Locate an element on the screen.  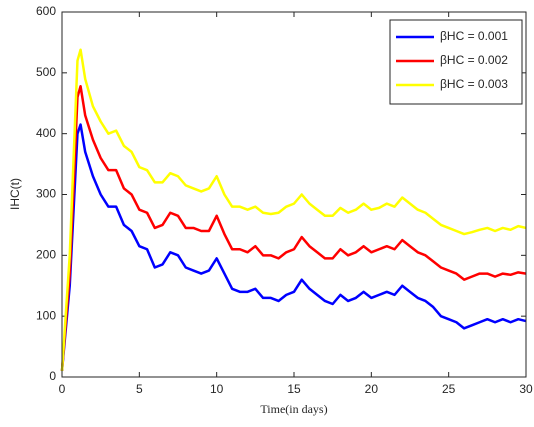
legend-label: βHC = 0.003 is located at coordinates (474, 84).